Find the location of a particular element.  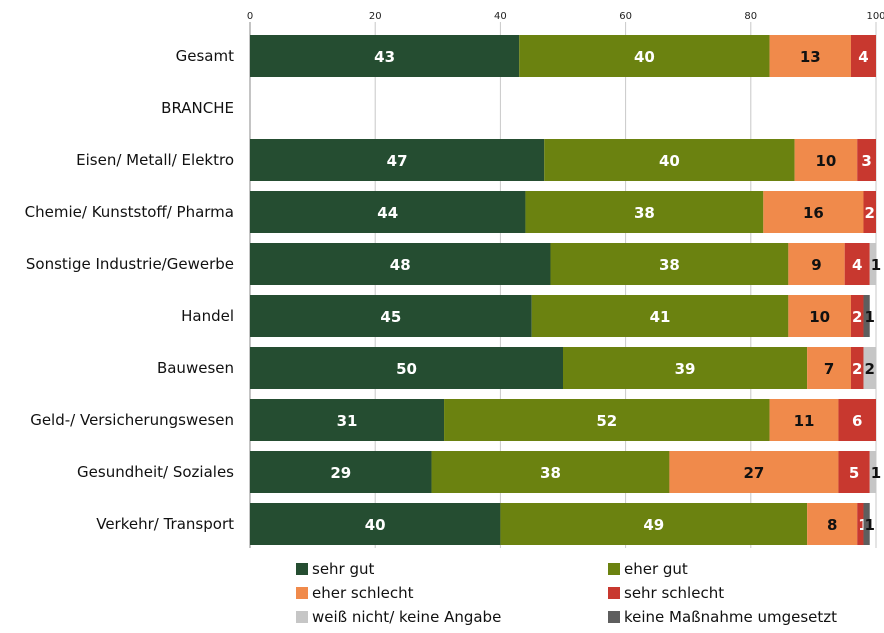

category-label: Gesamt is located at coordinates (205, 56).